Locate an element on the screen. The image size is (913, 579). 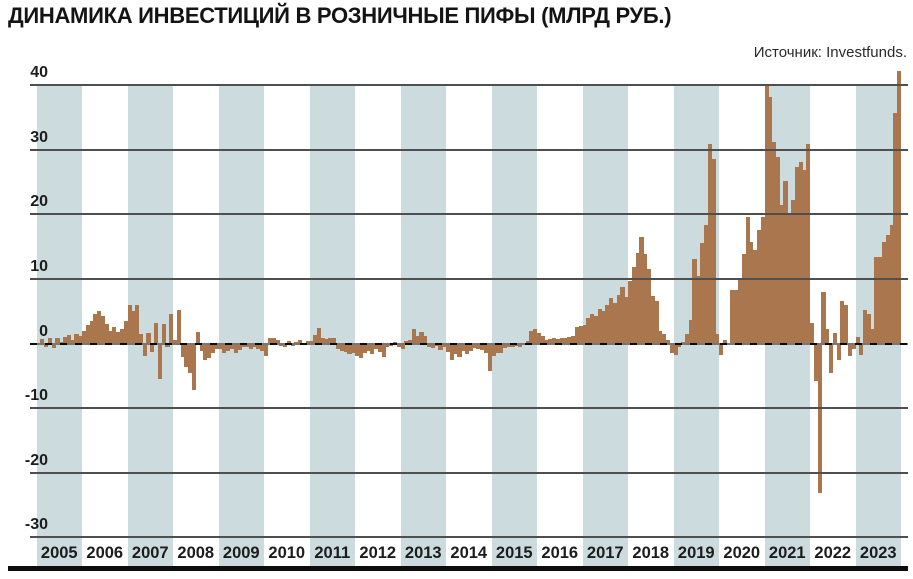
y-tick-label: 20 is located at coordinates (39, 202).